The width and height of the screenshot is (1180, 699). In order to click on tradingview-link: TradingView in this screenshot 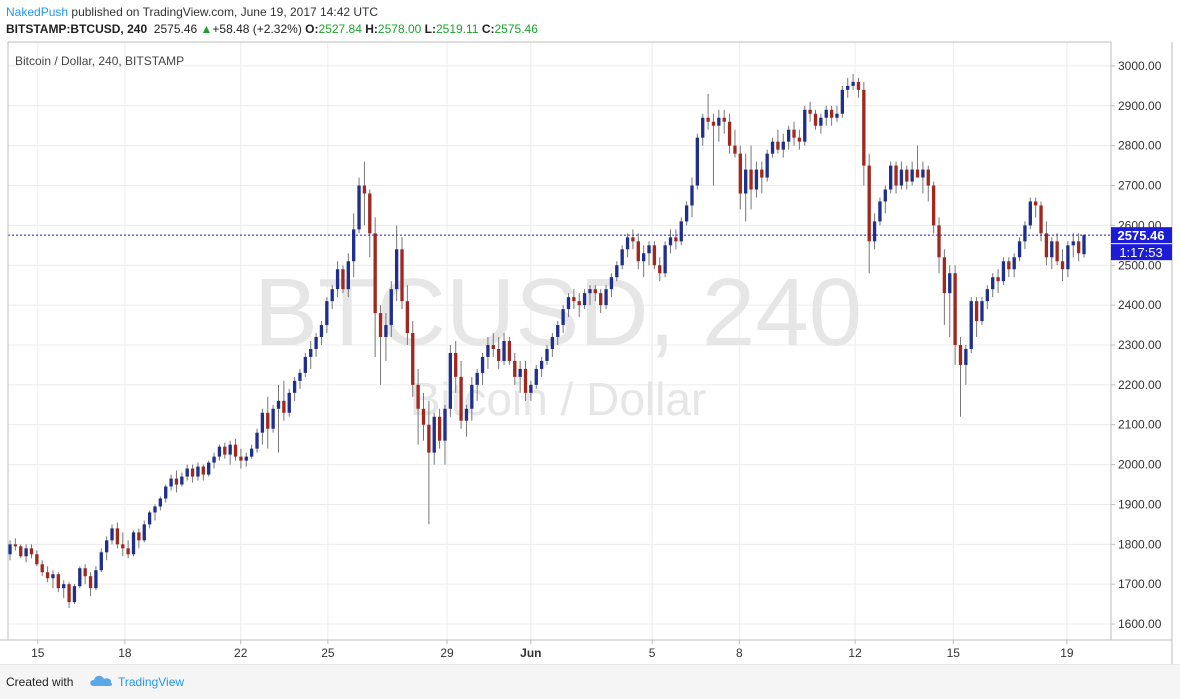, I will do `click(151, 682)`.